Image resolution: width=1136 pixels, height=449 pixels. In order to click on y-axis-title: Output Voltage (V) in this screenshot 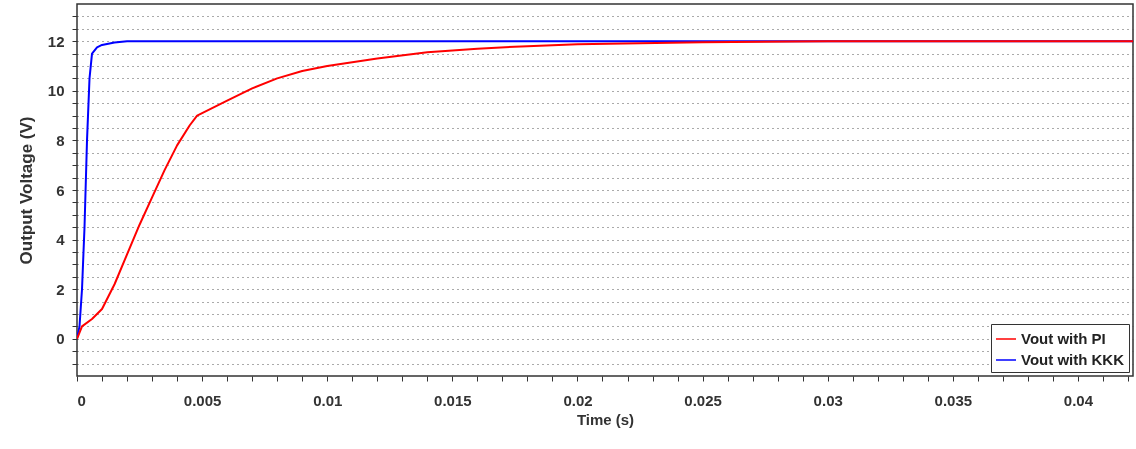, I will do `click(26, 190)`.